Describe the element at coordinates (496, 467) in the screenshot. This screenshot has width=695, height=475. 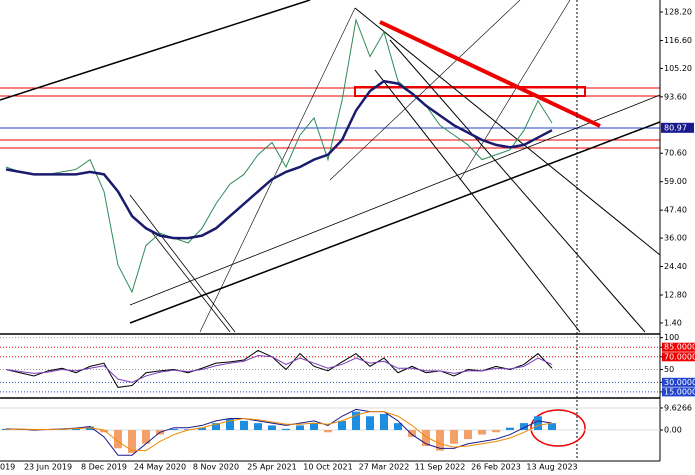
I see `x-tick-label: 26 Feb 2023` at that location.